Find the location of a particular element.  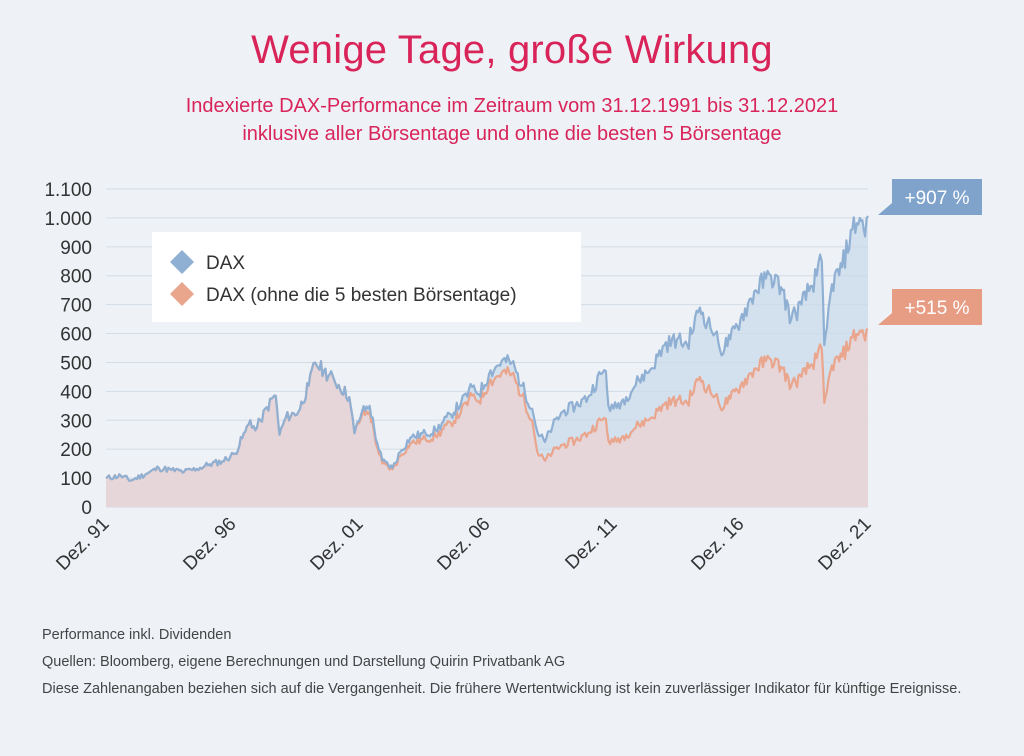

end-label-text: +907 % is located at coordinates (937, 198).